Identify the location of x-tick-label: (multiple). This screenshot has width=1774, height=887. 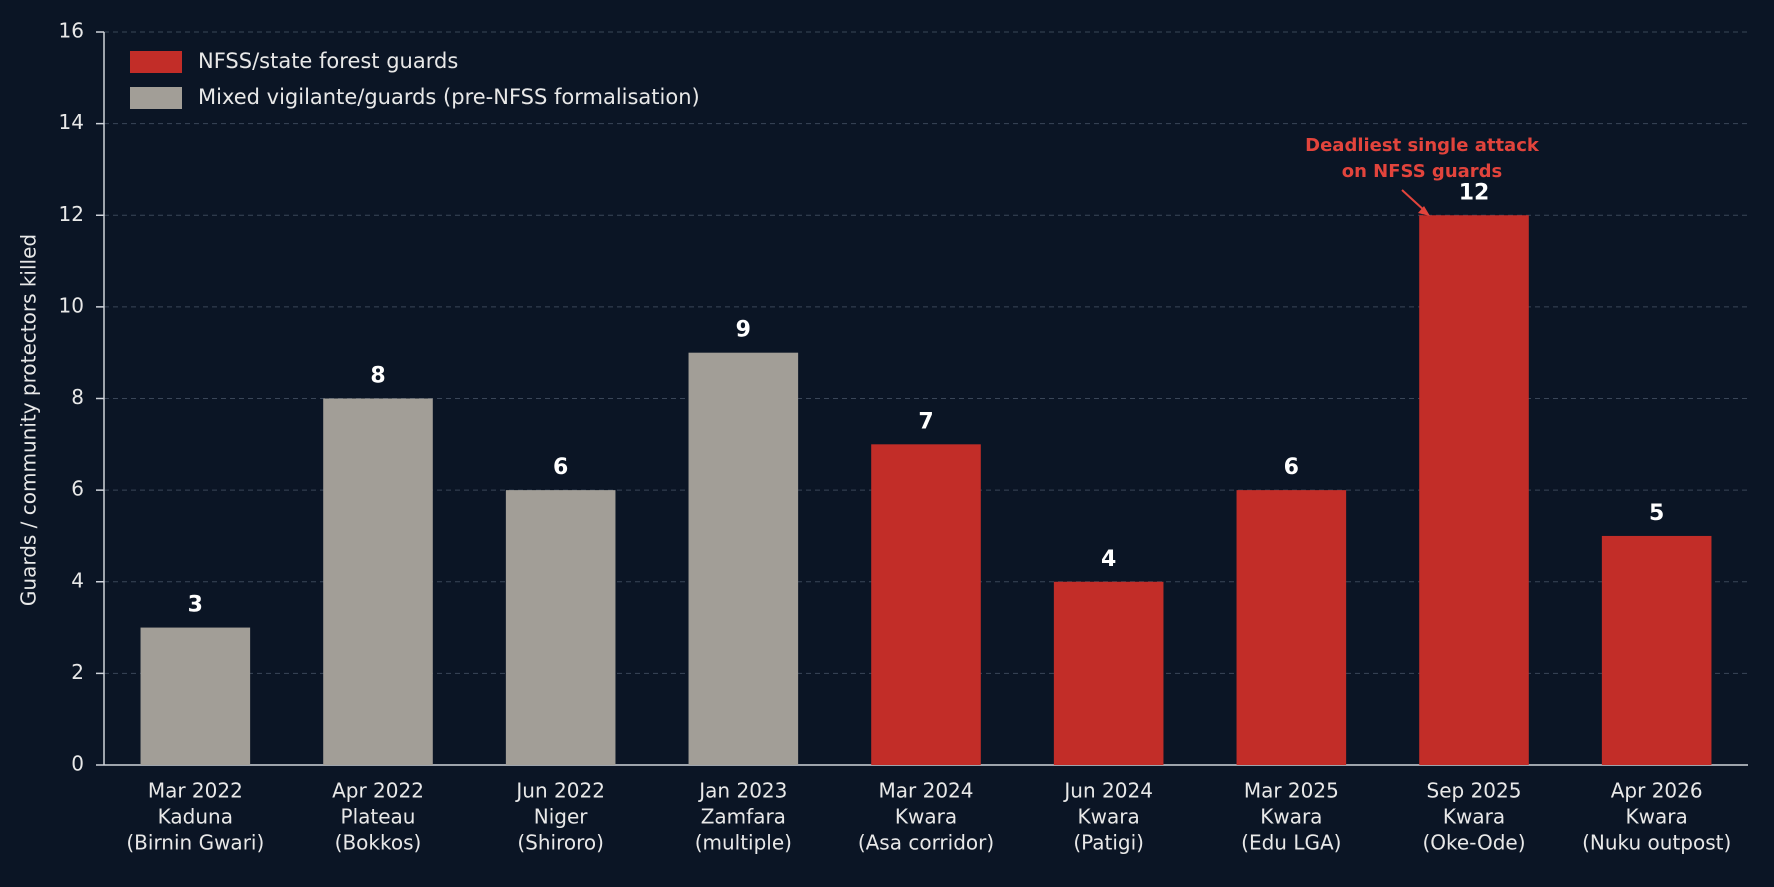
(743, 843).